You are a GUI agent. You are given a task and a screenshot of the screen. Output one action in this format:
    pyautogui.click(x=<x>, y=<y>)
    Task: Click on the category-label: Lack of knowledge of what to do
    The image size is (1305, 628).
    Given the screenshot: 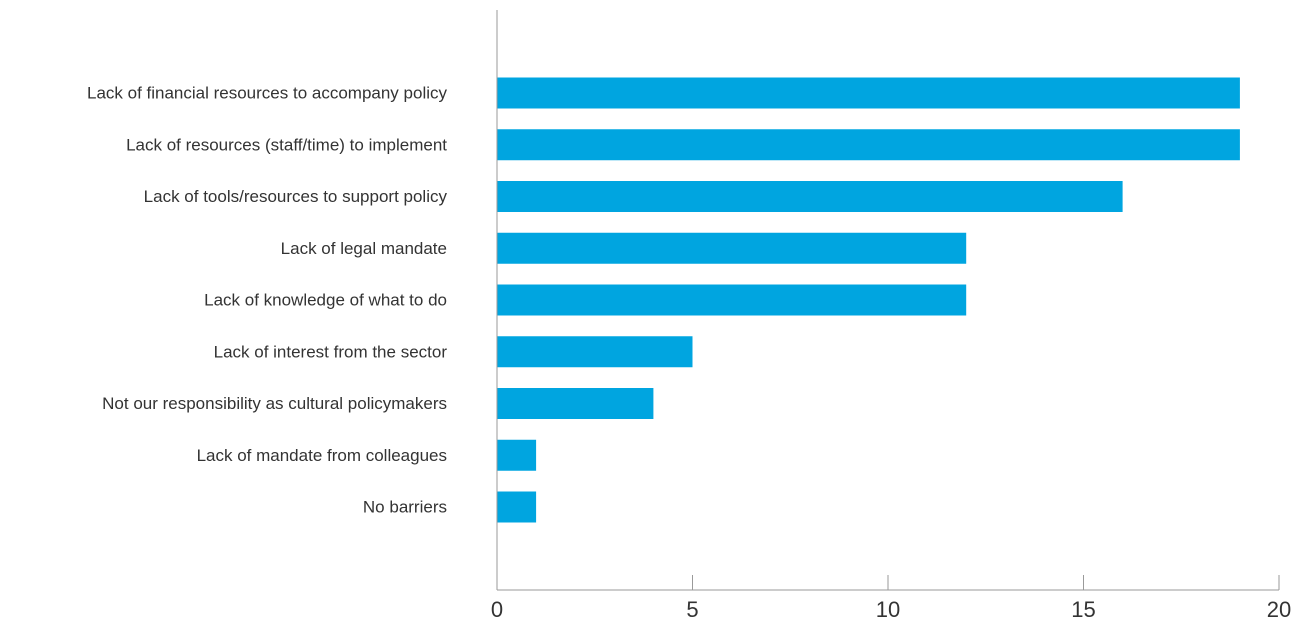 What is the action you would take?
    pyautogui.click(x=325, y=300)
    